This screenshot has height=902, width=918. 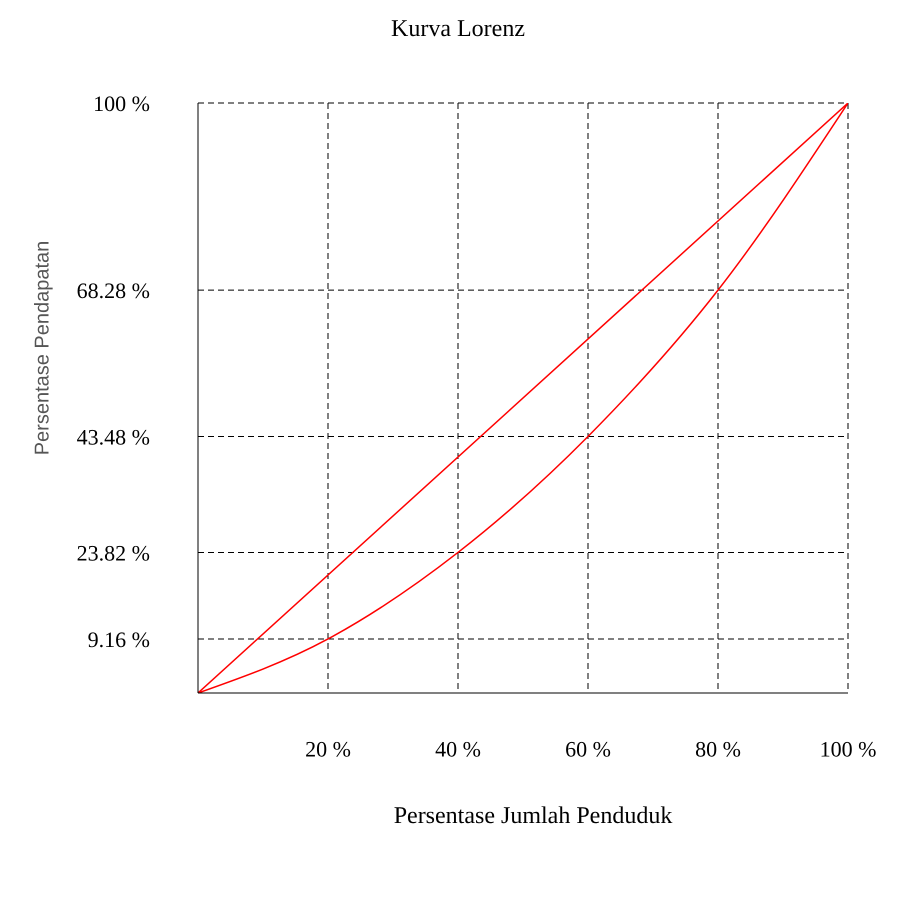 What do you see at coordinates (458, 749) in the screenshot?
I see `x-tick-label: 40 %` at bounding box center [458, 749].